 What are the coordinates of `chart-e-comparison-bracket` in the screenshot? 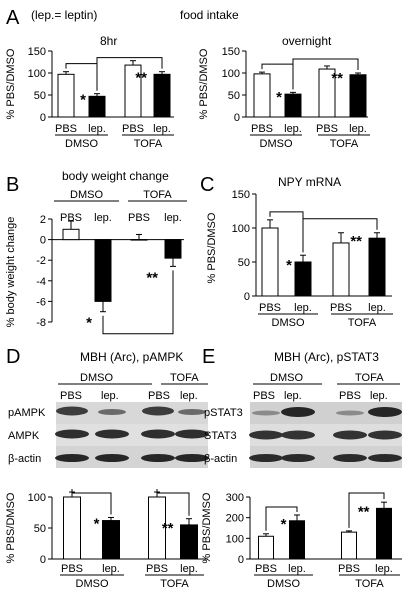 It's located at (281, 518).